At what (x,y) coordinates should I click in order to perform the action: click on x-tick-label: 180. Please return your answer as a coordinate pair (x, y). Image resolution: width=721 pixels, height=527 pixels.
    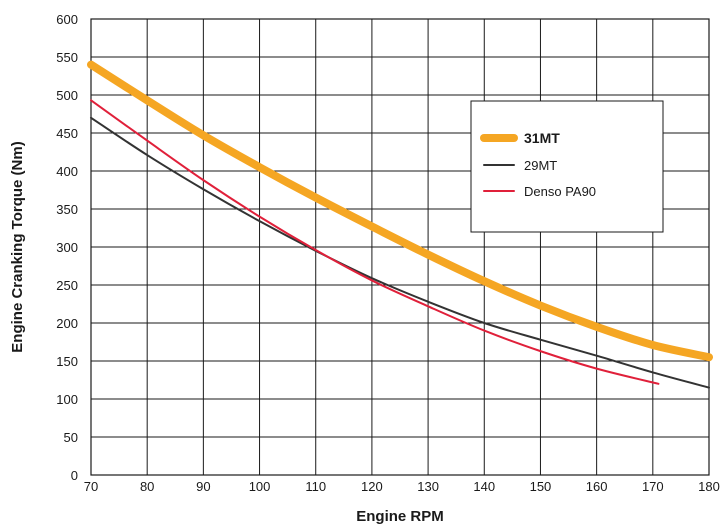
    Looking at the image, I should click on (709, 486).